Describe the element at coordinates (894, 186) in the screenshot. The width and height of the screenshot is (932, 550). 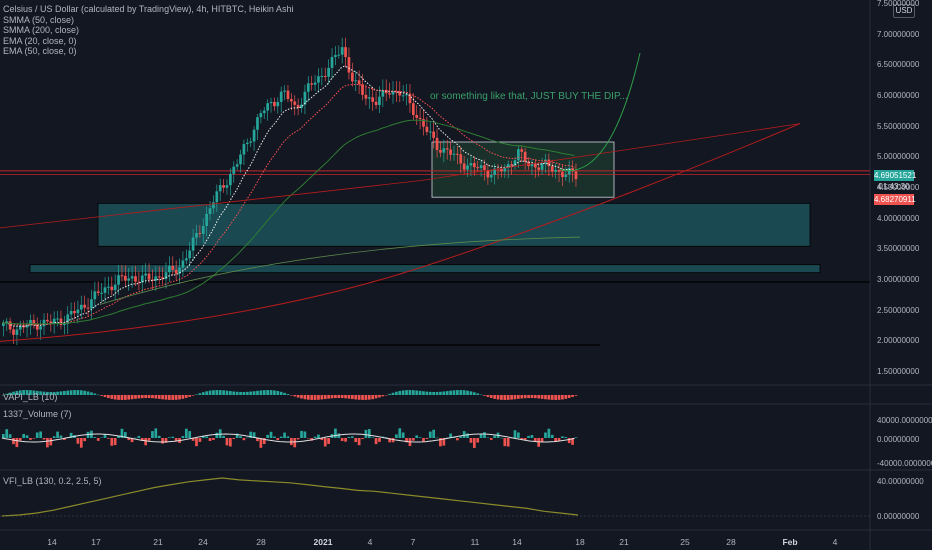
I see `countdown-tag: 01:43:30` at that location.